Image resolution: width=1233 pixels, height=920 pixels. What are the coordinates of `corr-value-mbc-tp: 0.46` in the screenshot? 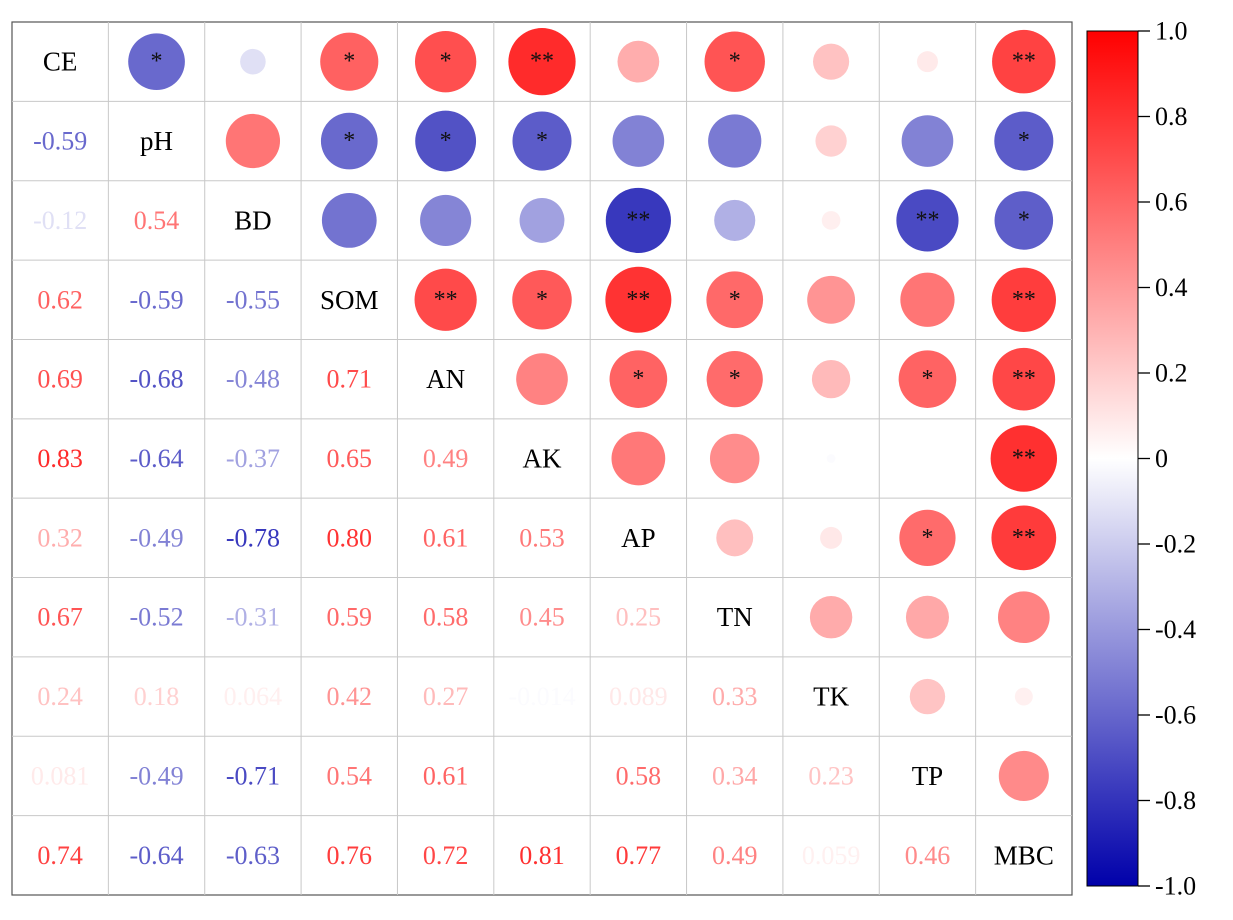 It's located at (928, 855).